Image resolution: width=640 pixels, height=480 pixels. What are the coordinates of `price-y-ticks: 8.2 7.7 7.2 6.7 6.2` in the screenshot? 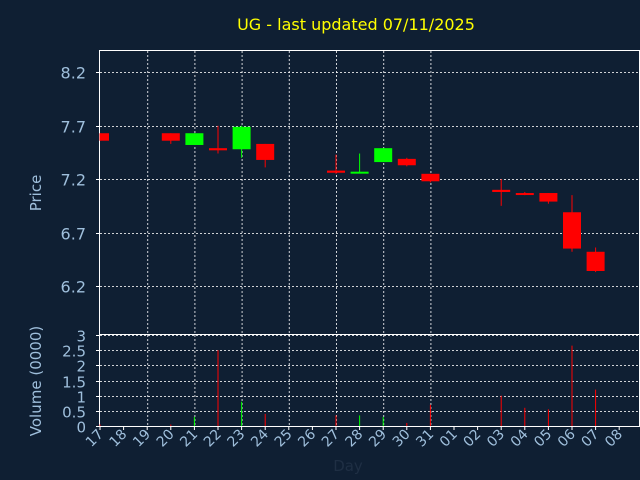 It's located at (80, 180).